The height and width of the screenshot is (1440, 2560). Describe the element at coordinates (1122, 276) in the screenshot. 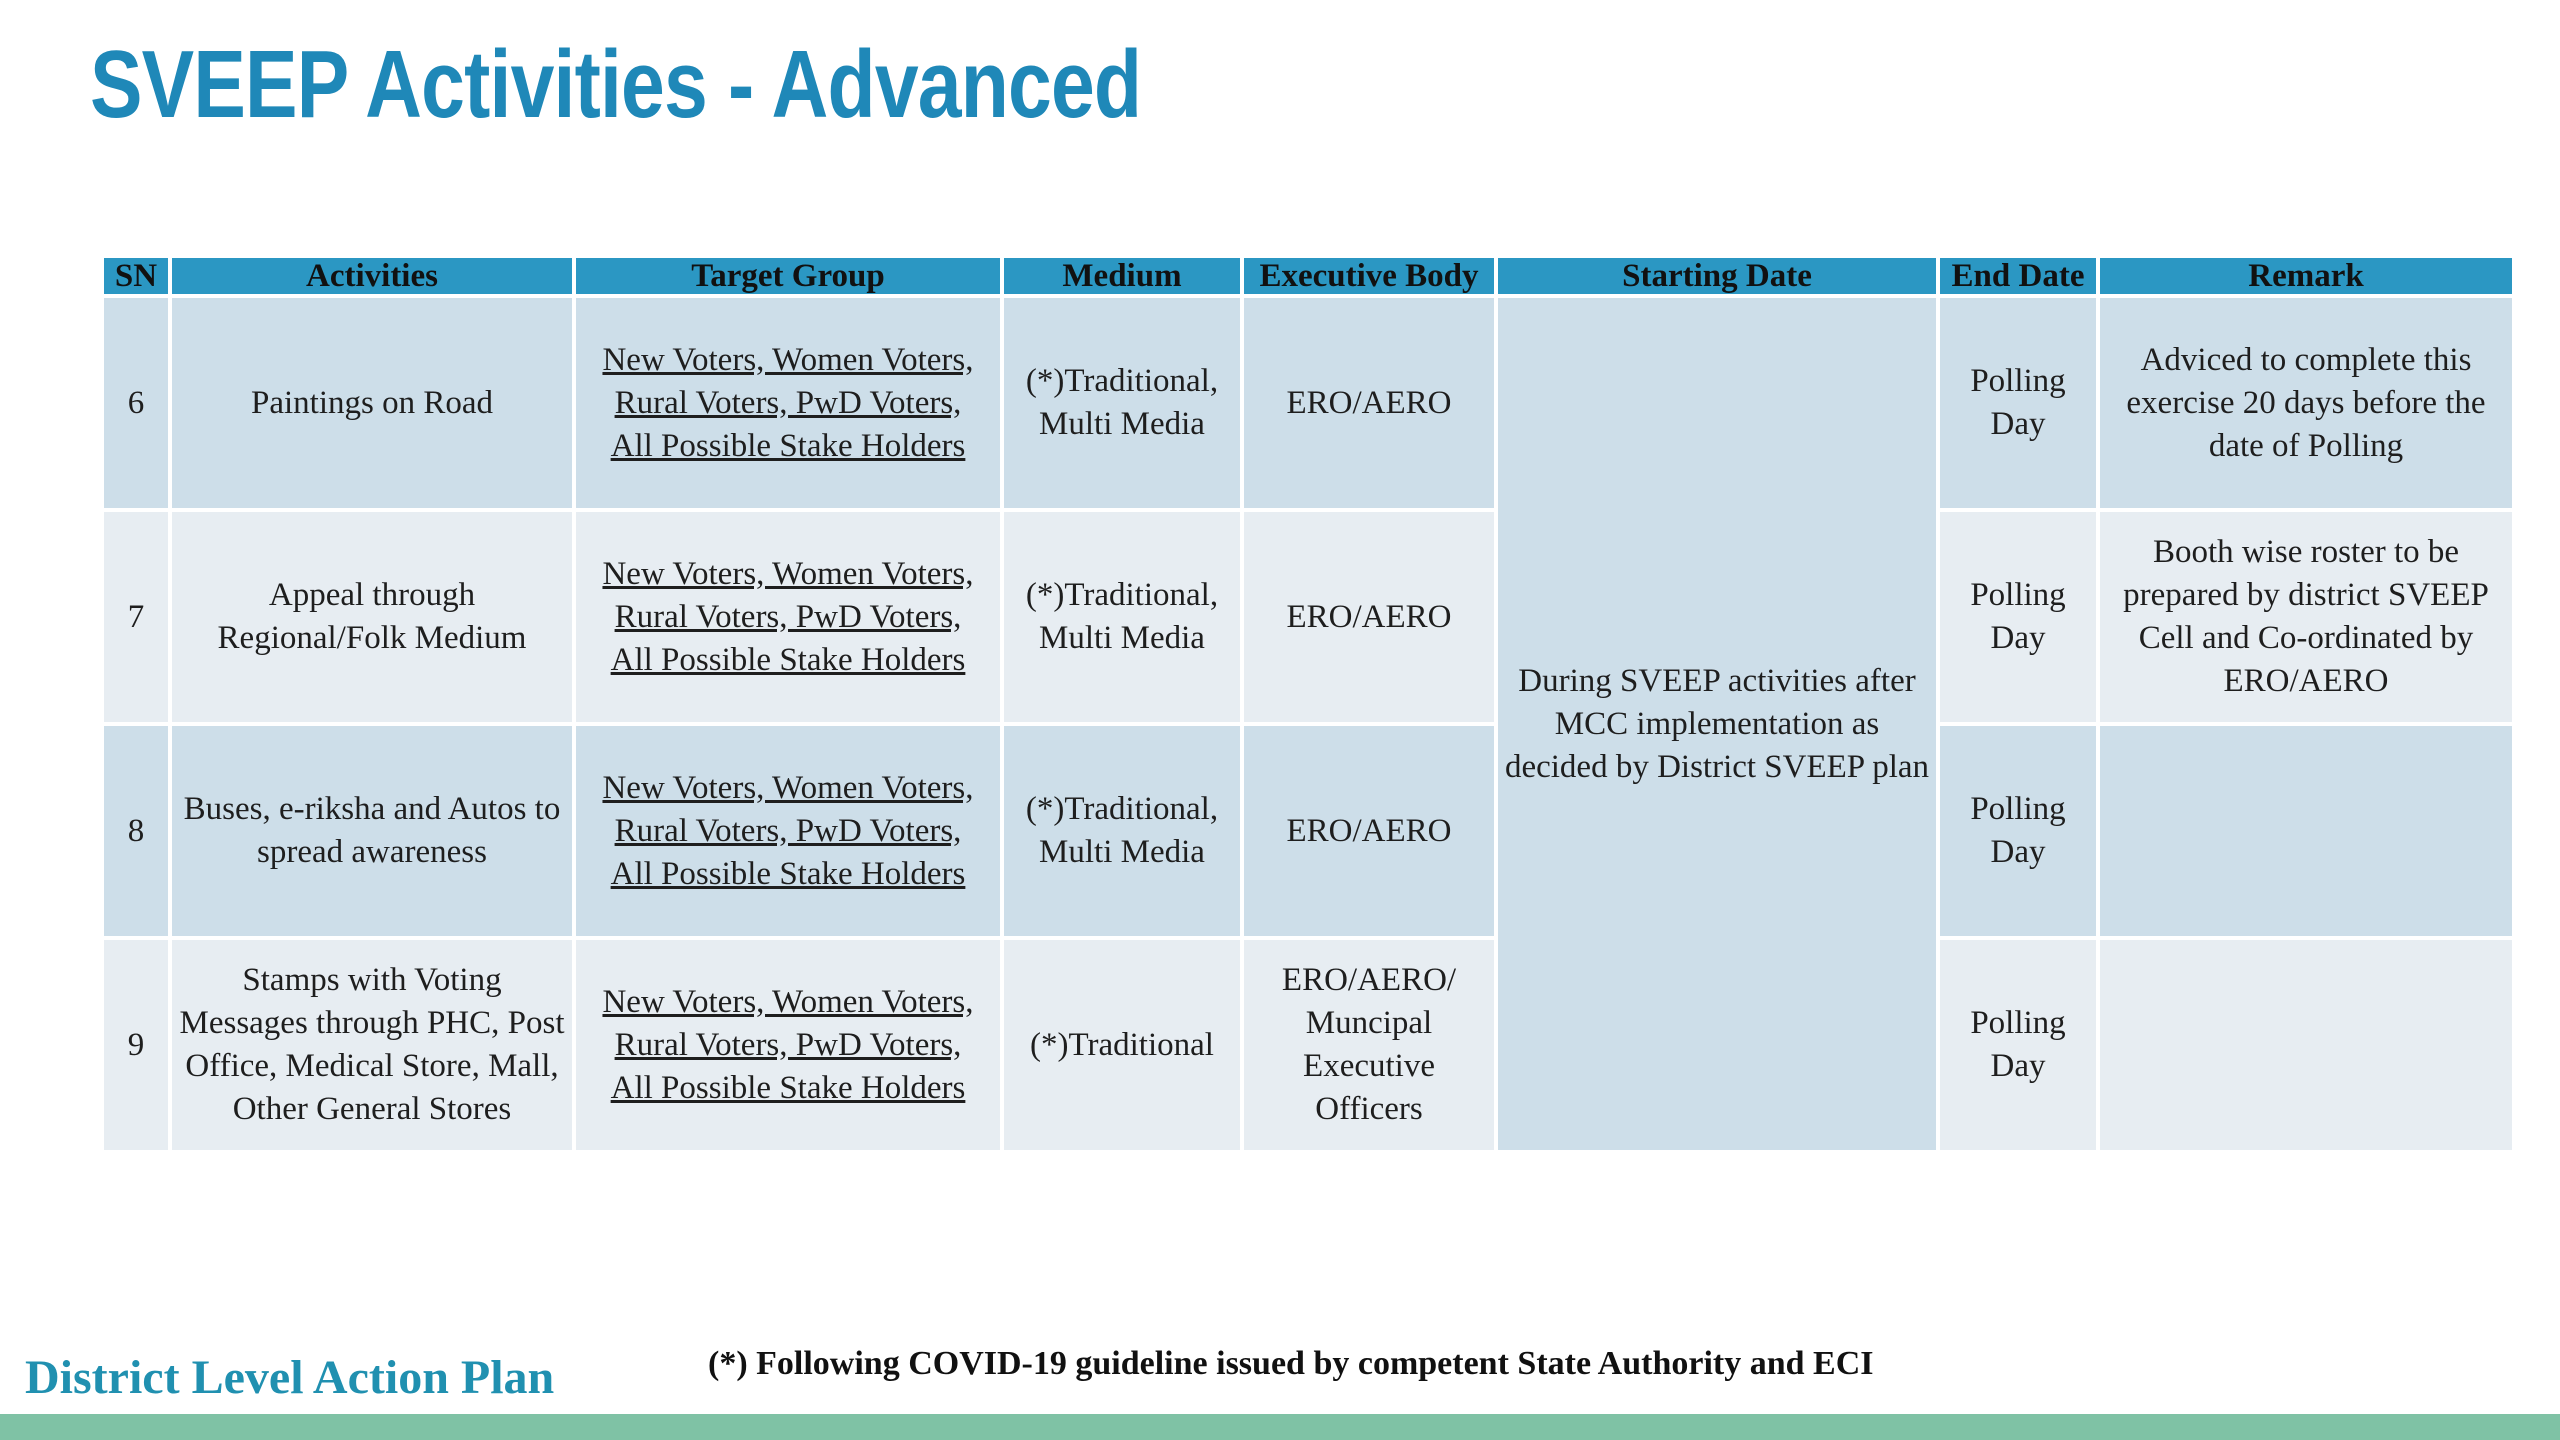

I see `header-medium: Medium` at that location.